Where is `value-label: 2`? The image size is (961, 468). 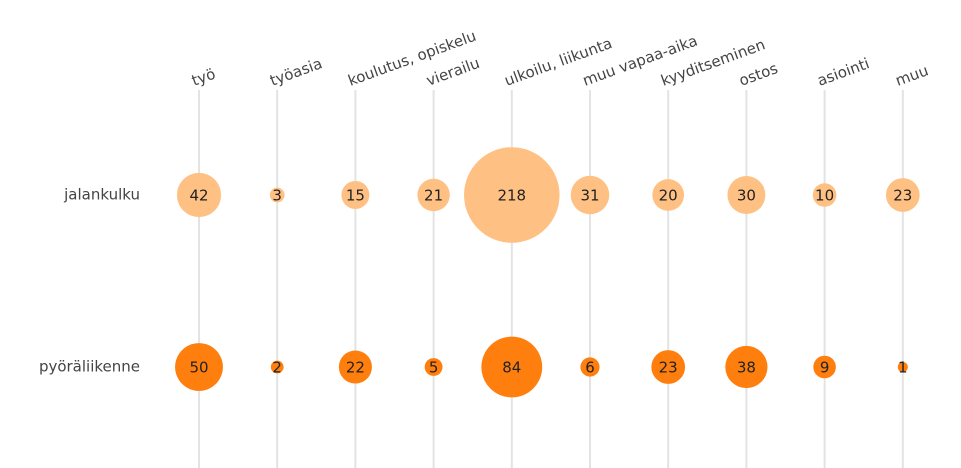 value-label: 2 is located at coordinates (277, 368).